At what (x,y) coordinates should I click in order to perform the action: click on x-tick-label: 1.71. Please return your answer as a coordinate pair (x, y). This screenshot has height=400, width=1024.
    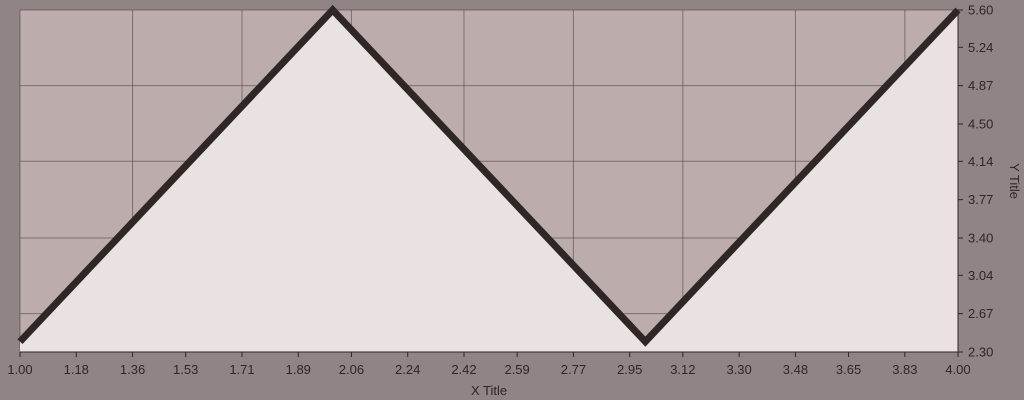
    Looking at the image, I should click on (241, 369).